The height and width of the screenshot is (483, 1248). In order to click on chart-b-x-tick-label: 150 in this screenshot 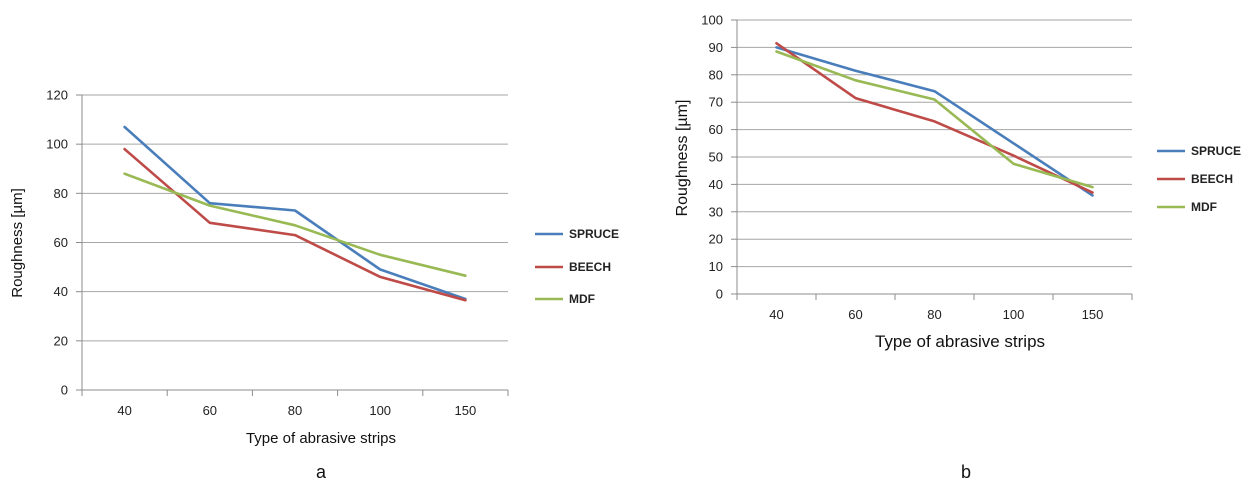, I will do `click(1093, 314)`.